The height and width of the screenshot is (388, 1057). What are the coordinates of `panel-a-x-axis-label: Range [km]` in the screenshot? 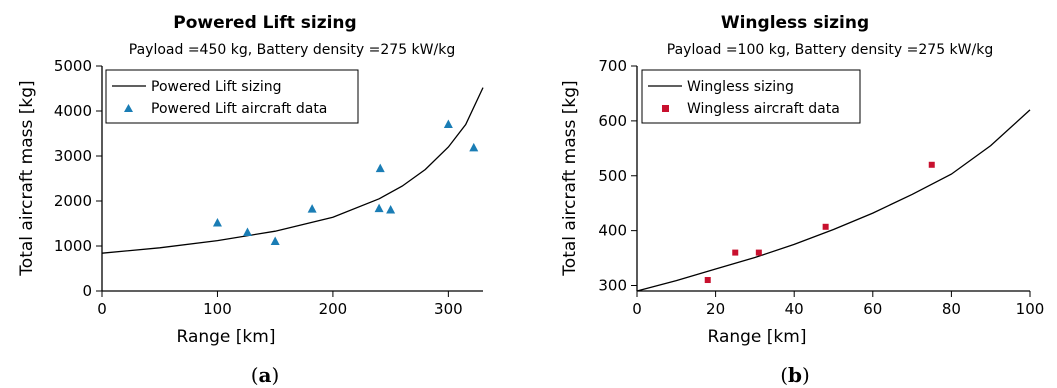 It's located at (226, 337).